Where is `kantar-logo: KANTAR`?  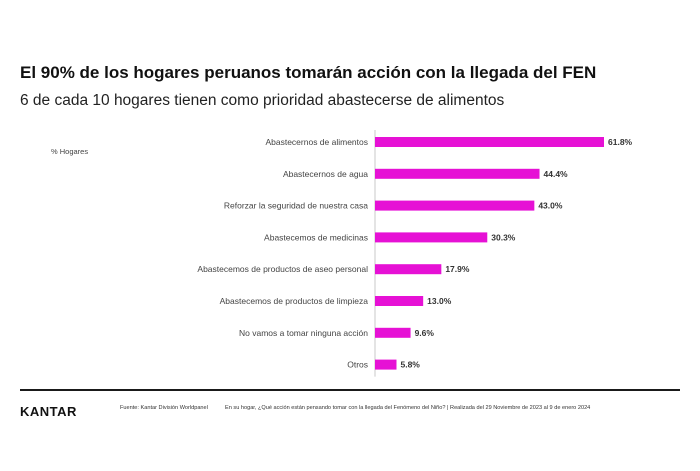
kantar-logo: KANTAR is located at coordinates (48, 411).